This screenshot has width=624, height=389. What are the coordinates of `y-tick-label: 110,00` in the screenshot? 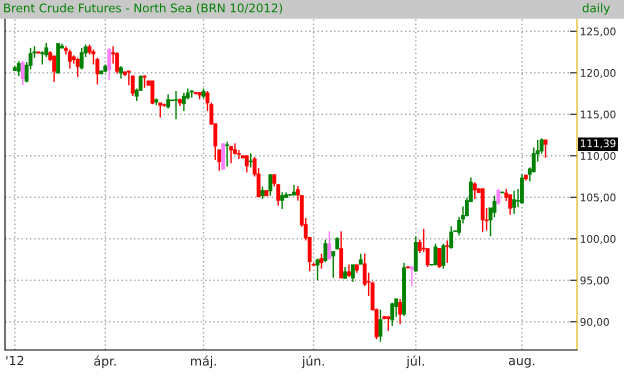 It's located at (598, 156).